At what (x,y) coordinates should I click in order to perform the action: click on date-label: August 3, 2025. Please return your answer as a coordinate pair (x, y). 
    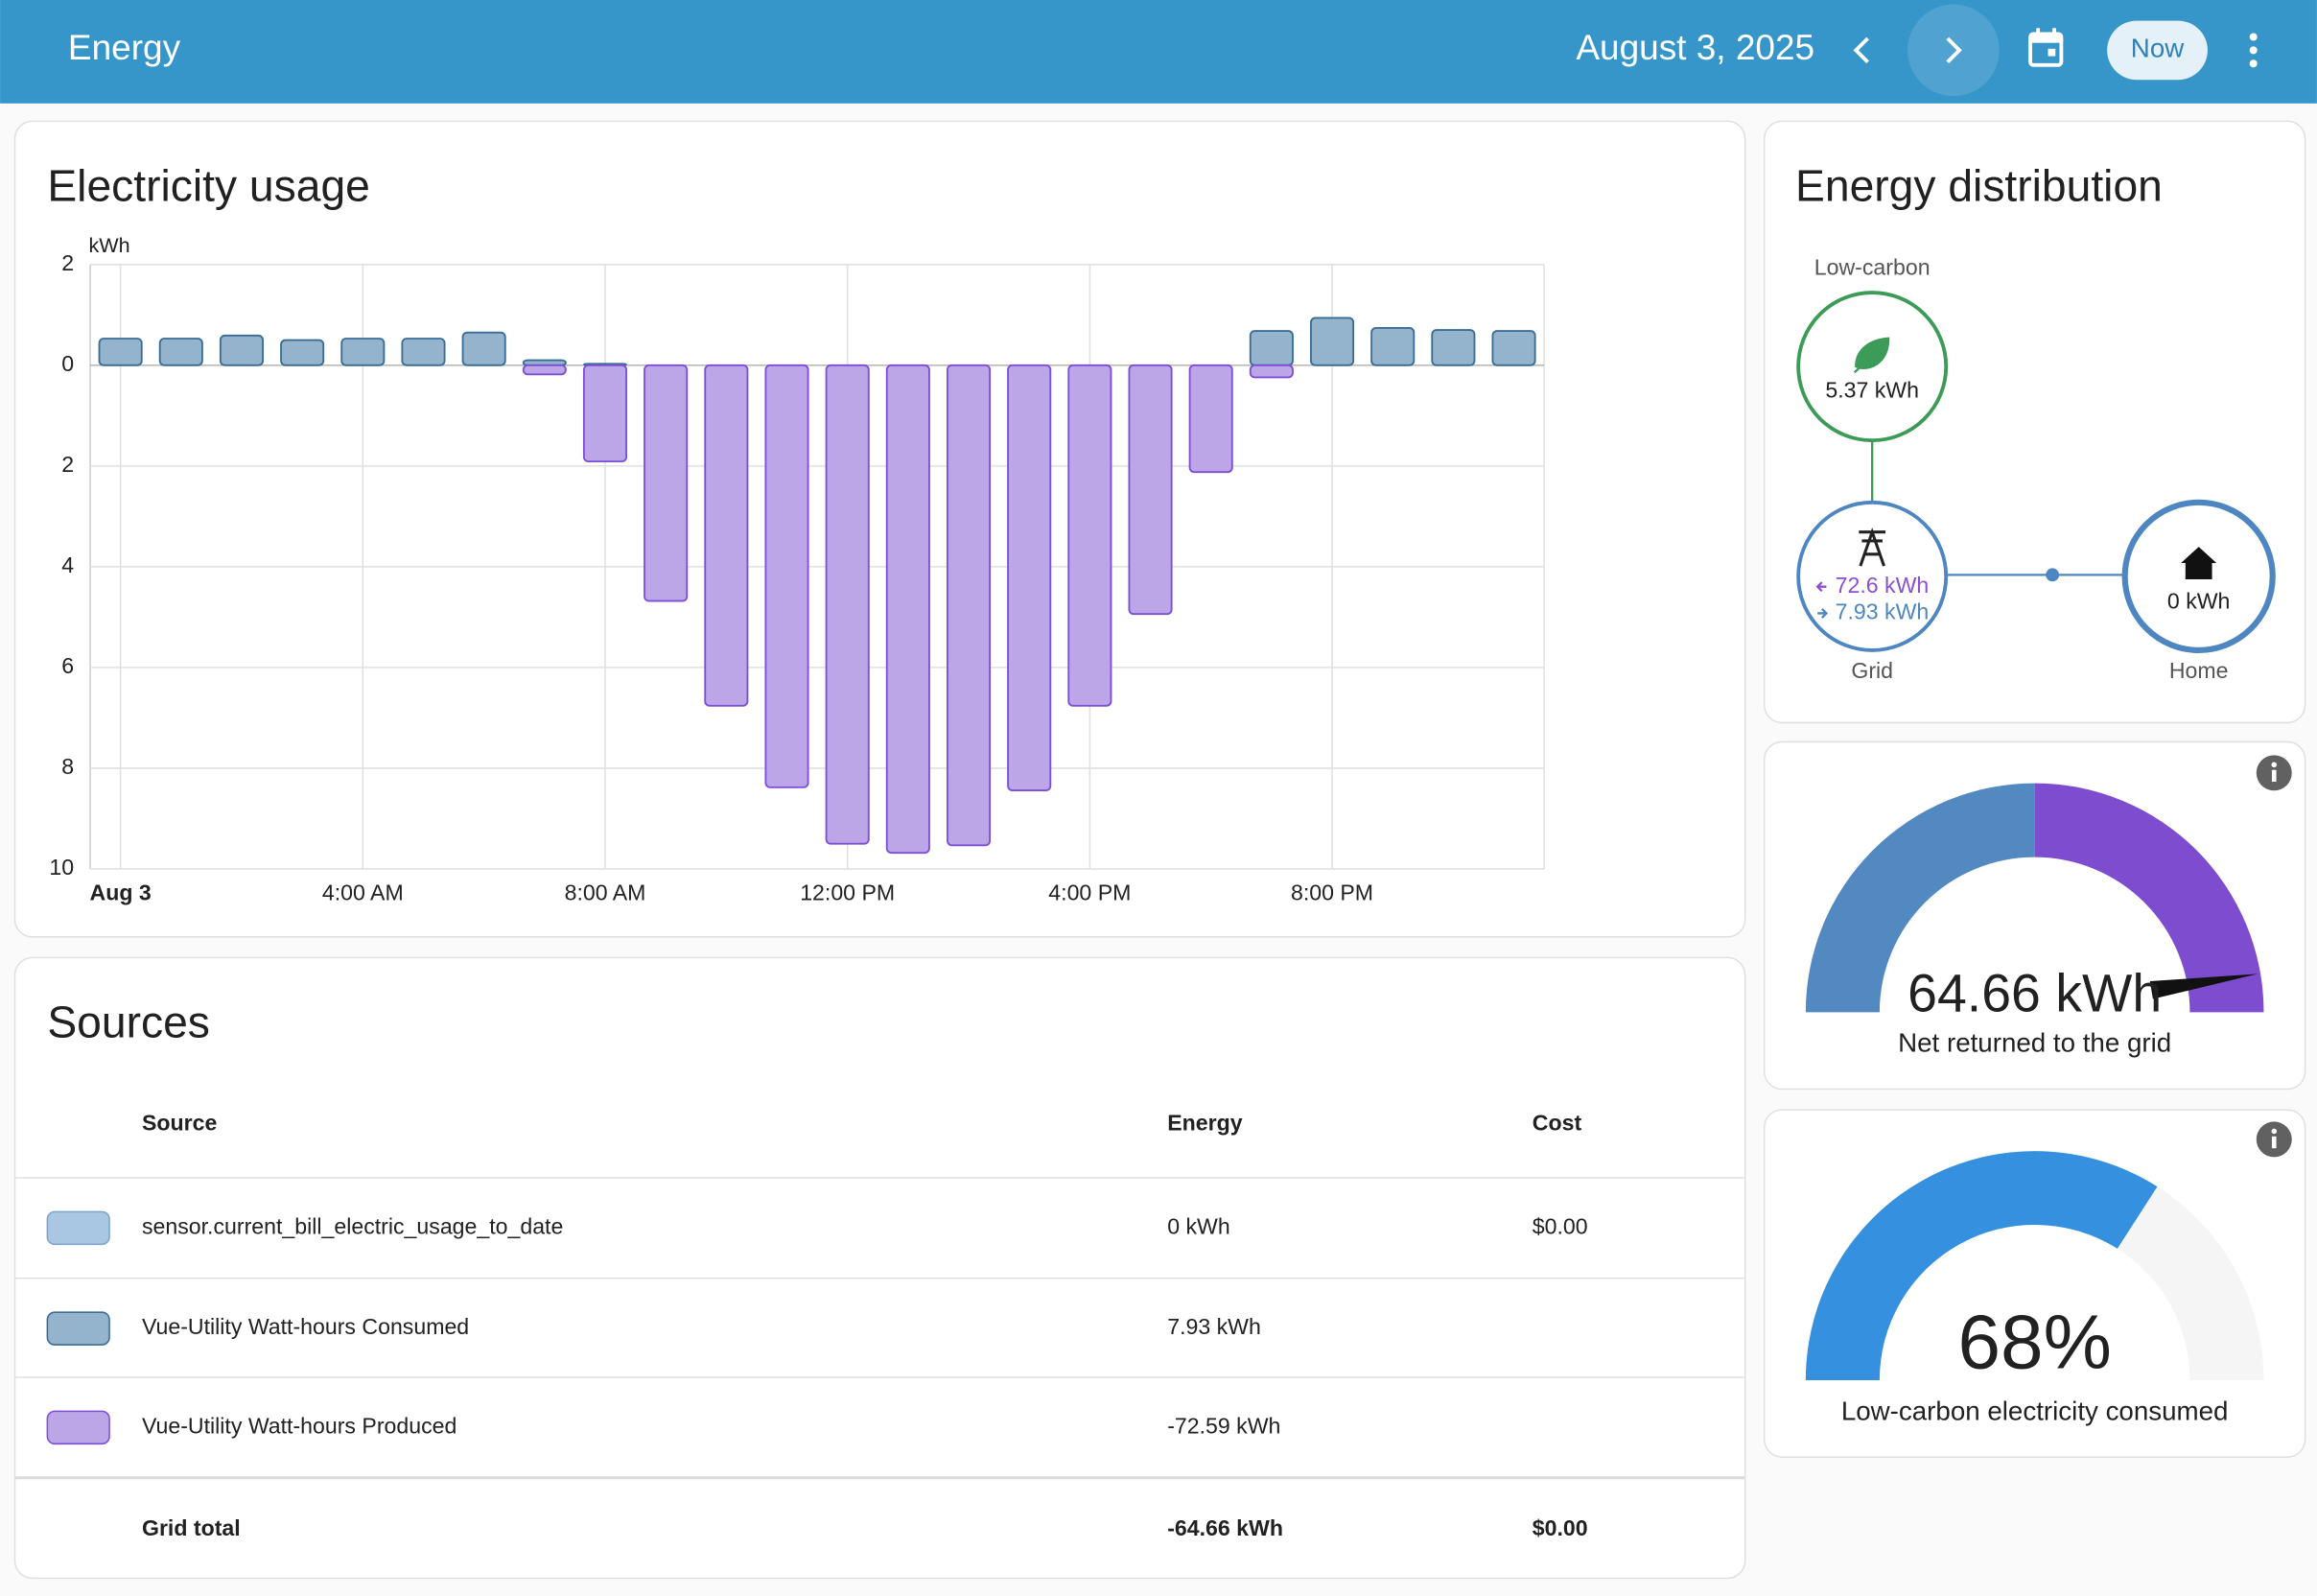
    Looking at the image, I should click on (1695, 47).